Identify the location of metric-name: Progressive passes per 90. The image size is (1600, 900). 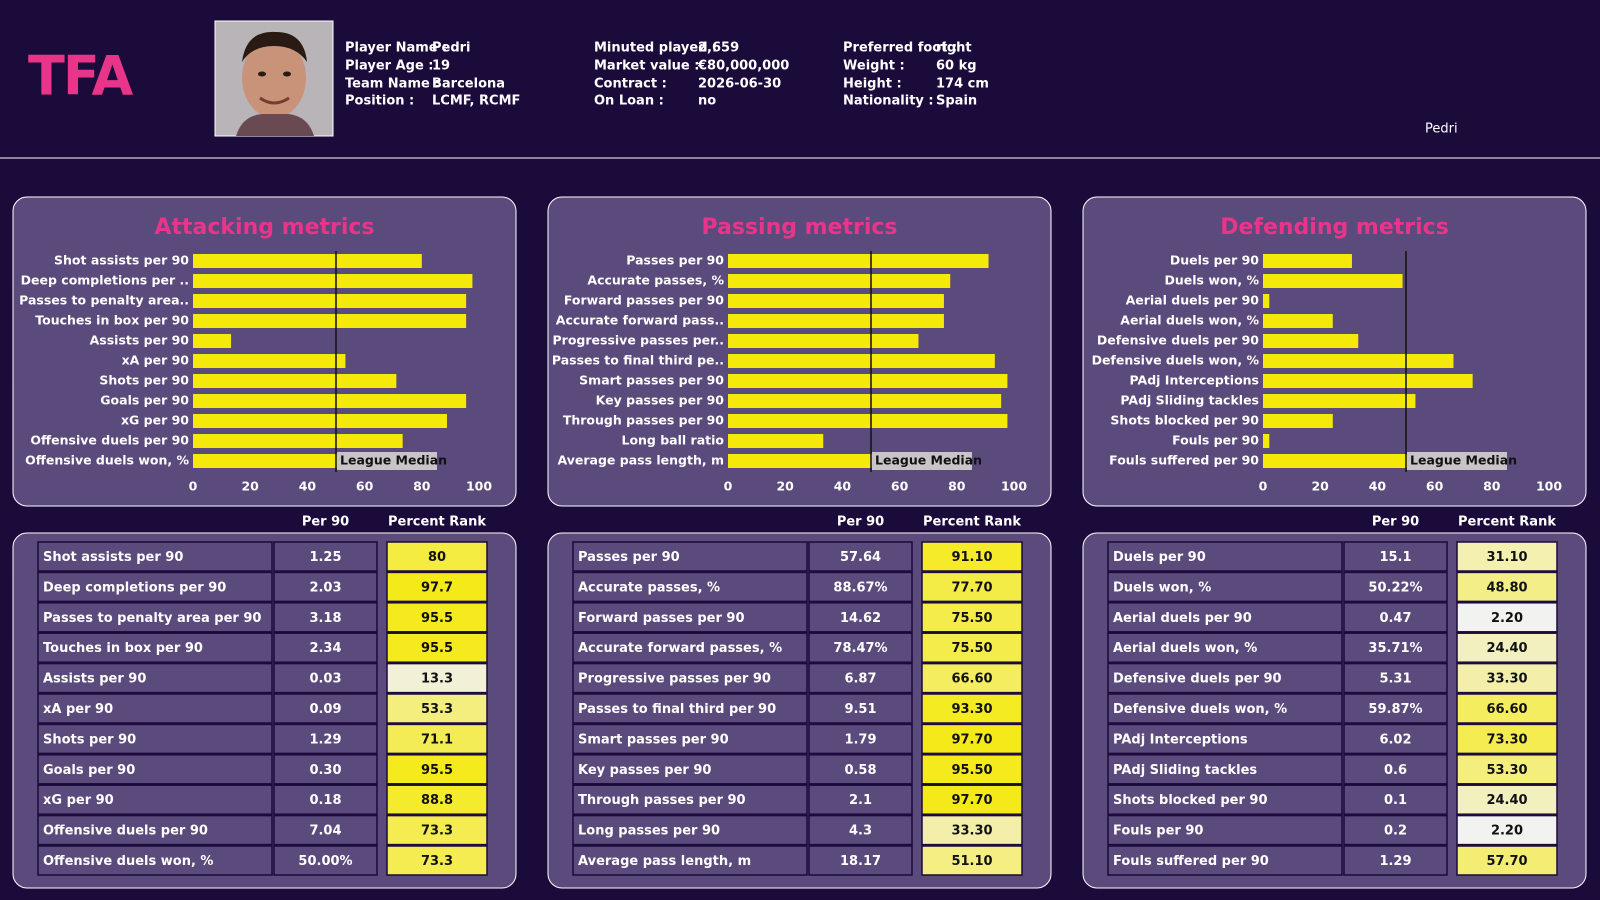
(674, 679).